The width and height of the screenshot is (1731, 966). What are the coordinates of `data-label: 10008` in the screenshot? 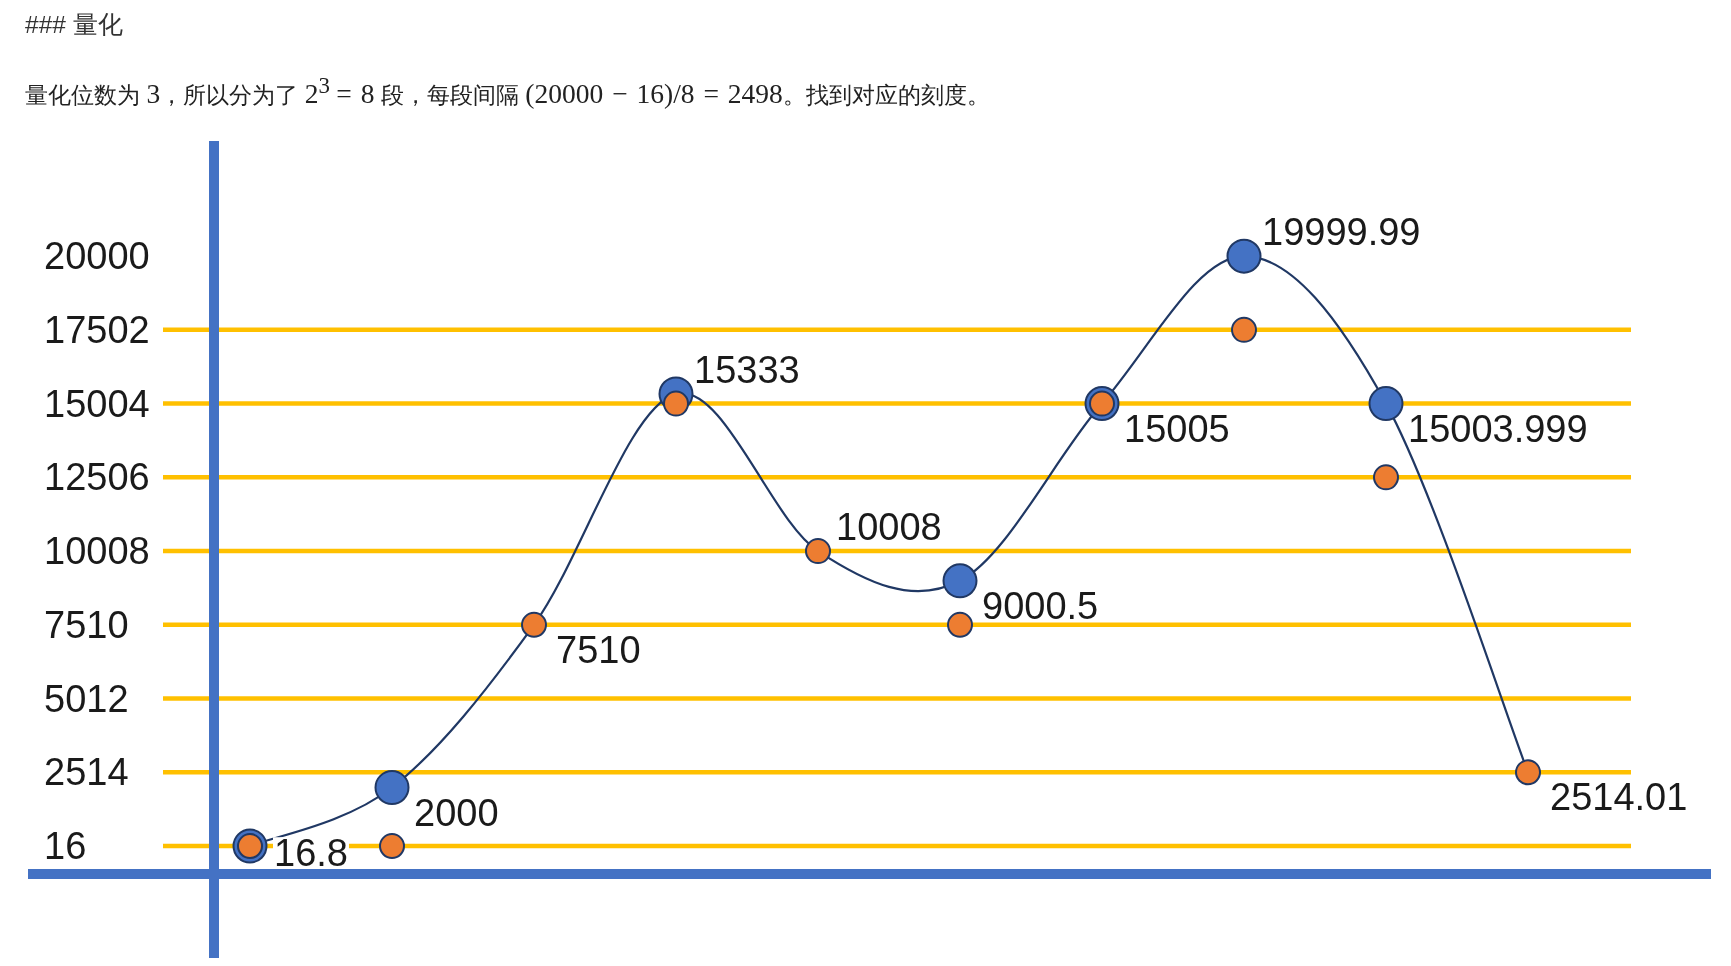 It's located at (889, 527).